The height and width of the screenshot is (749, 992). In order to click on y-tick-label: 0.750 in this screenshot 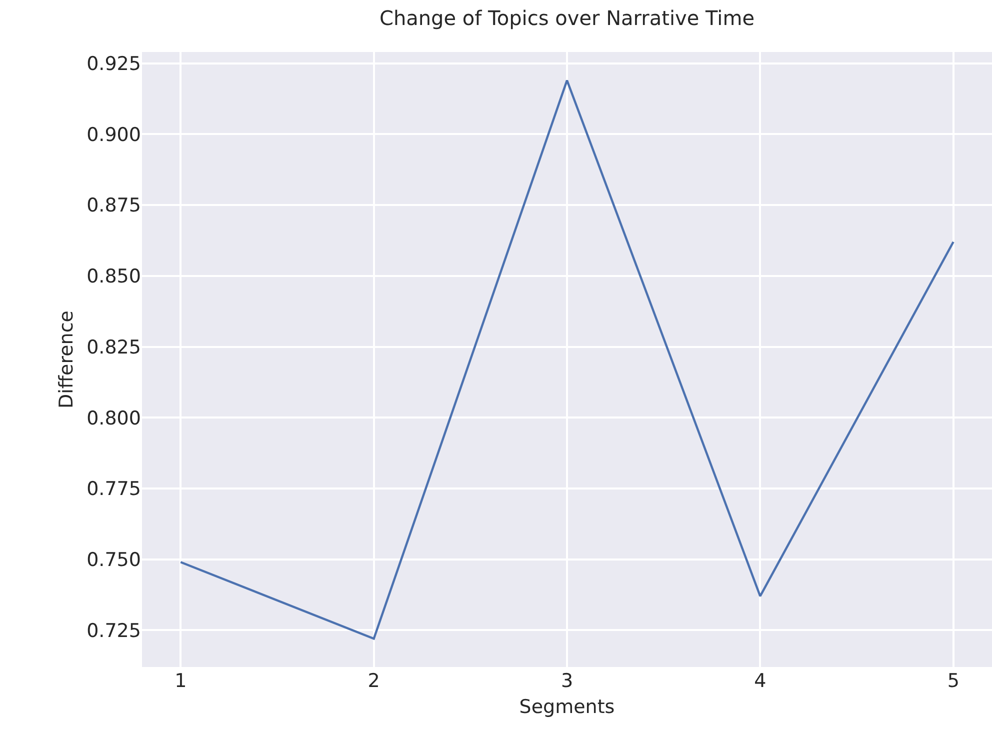, I will do `click(113, 559)`.